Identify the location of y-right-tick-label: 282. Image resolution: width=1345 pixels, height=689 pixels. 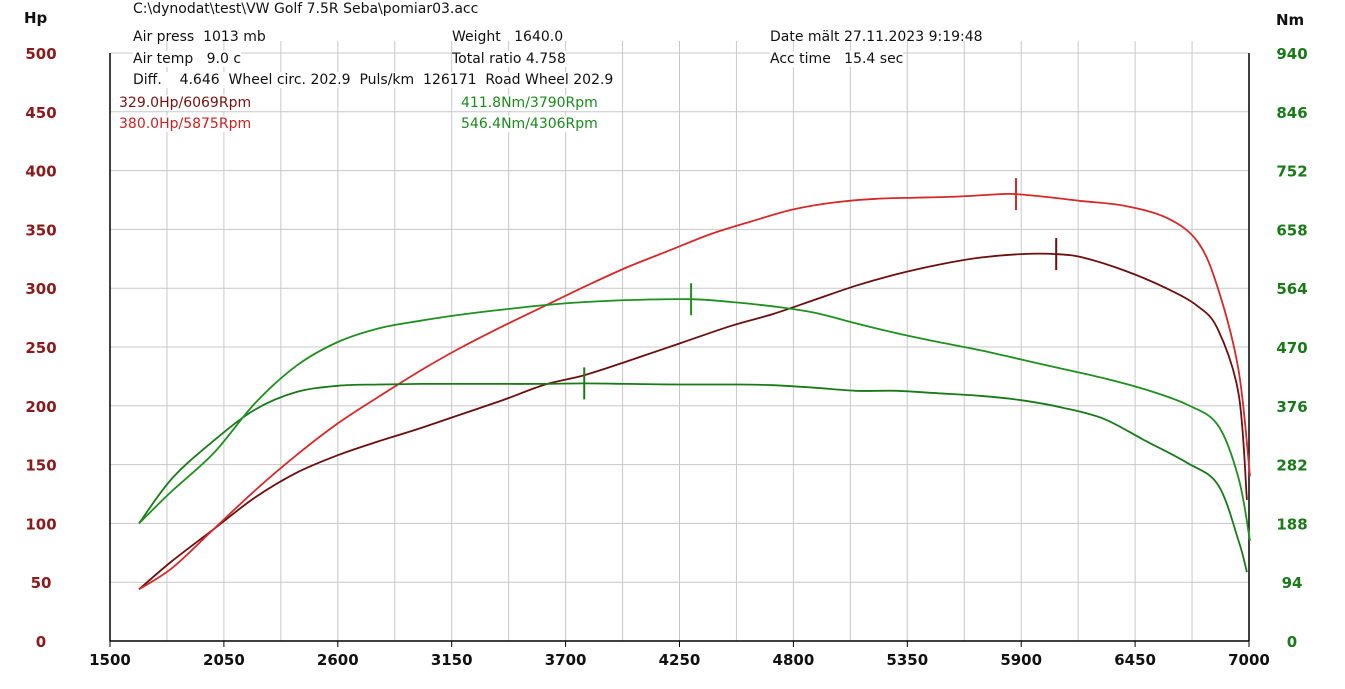
(1291, 466).